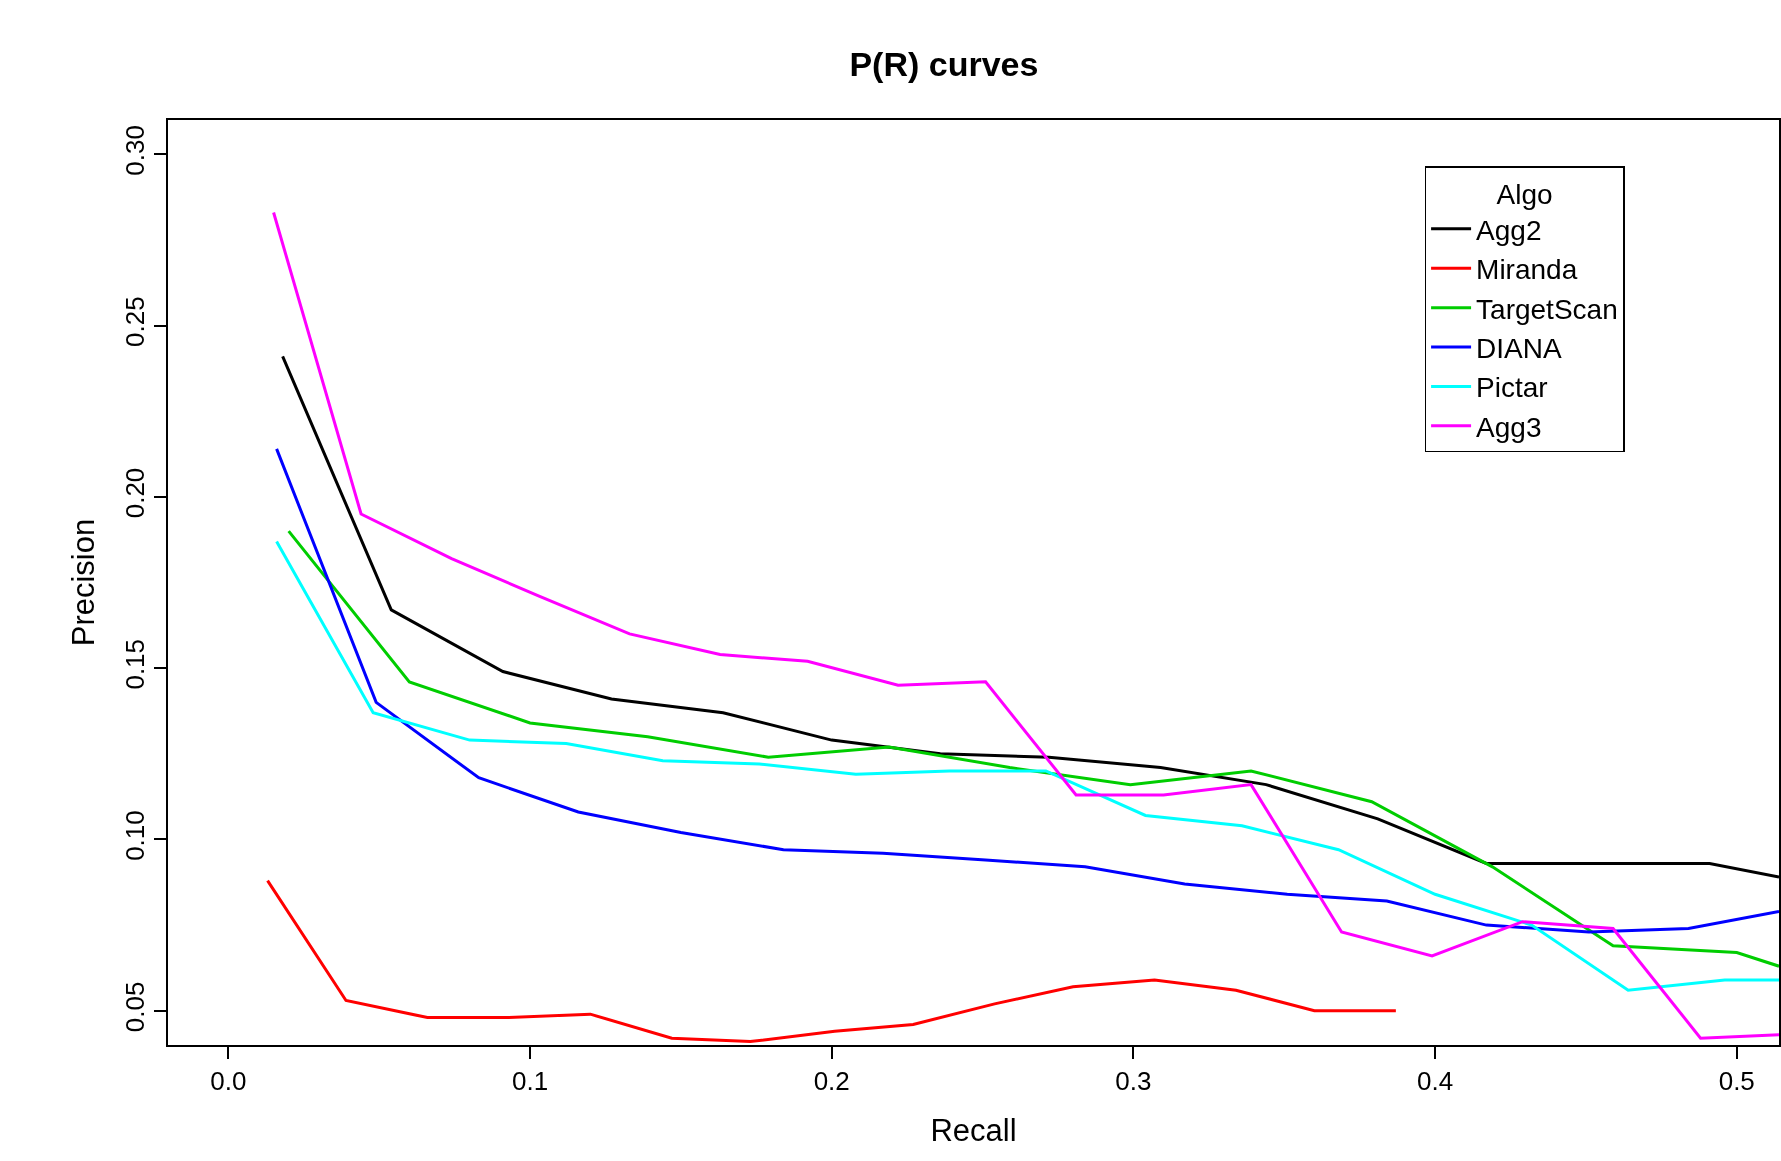 This screenshot has height=1161, width=1781. Describe the element at coordinates (831, 1080) in the screenshot. I see `x-tick-label: 0.2` at that location.